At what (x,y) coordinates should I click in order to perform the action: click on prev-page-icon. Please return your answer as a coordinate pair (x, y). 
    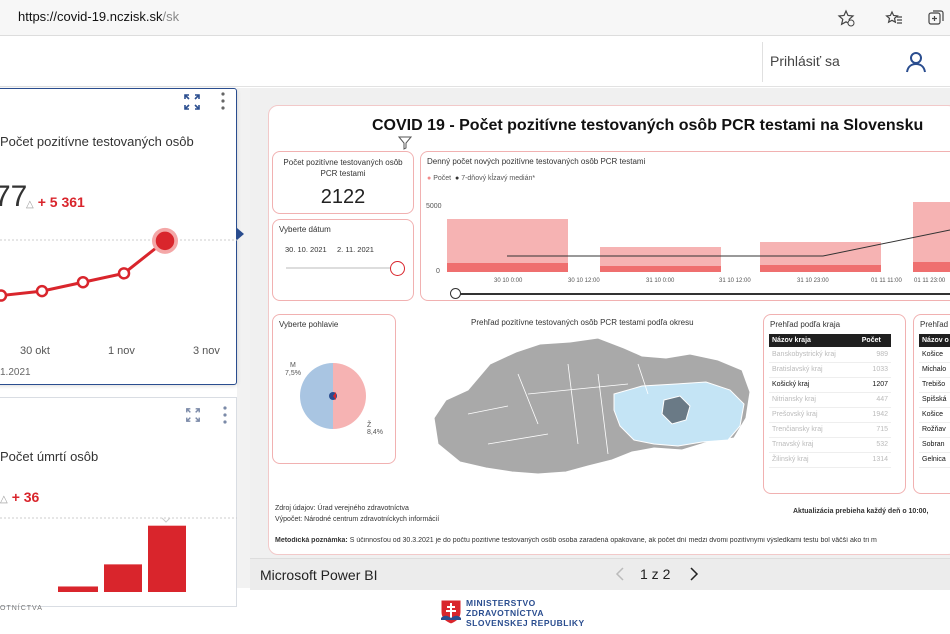
    Looking at the image, I should click on (620, 574).